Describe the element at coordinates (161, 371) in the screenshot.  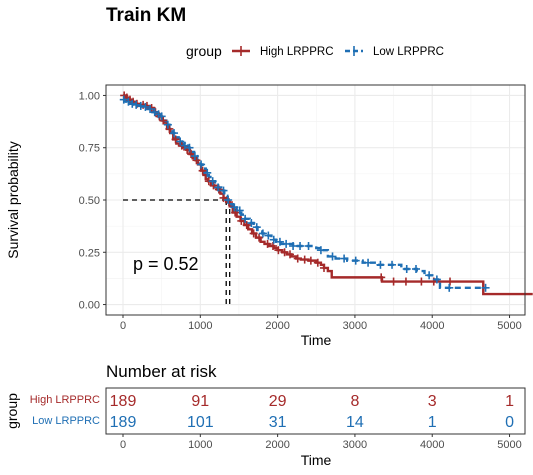
I see `risk-table-title: Number at risk` at that location.